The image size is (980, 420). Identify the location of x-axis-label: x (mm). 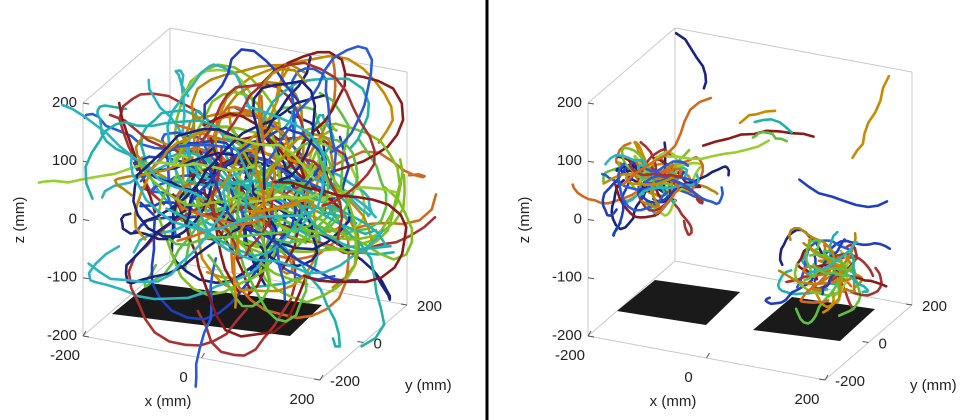
(168, 401).